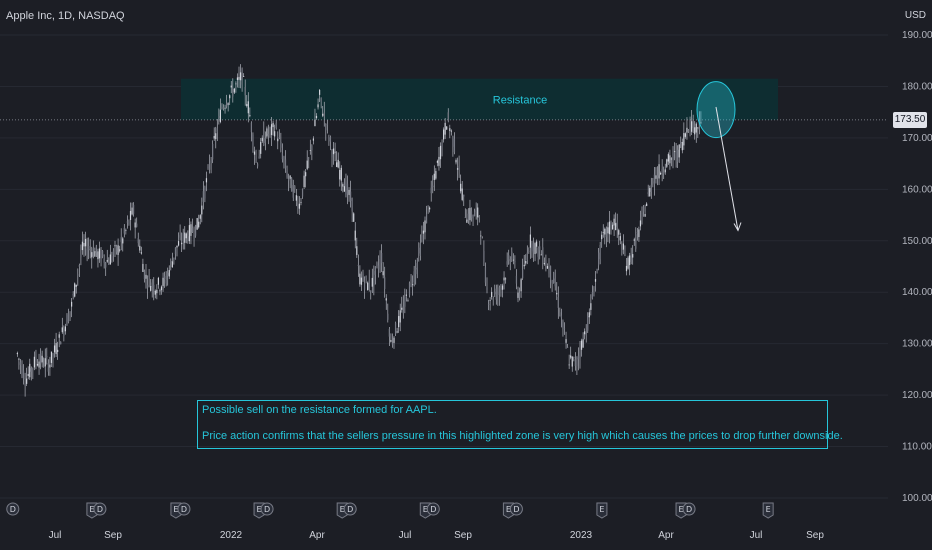  I want to click on resistance-zone, so click(479, 99).